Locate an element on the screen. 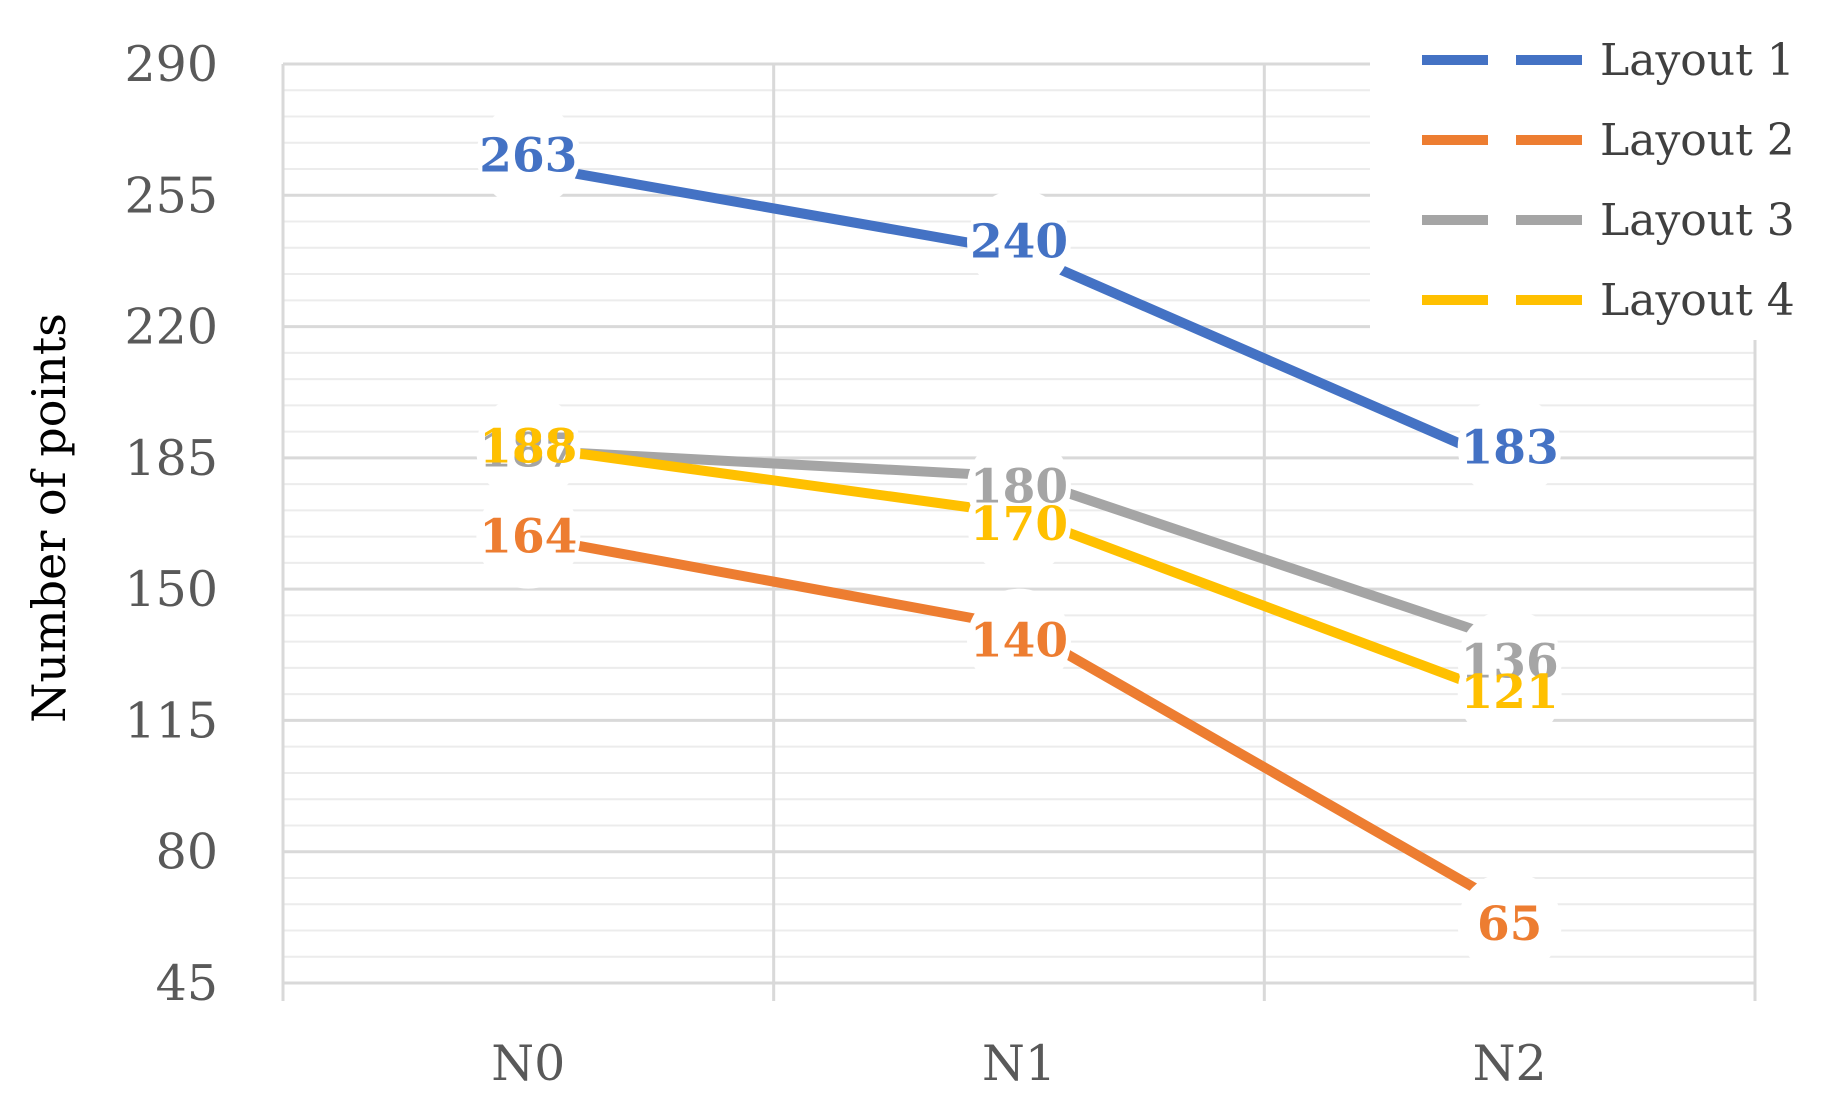  y-tick-label: 185 is located at coordinates (171, 458).